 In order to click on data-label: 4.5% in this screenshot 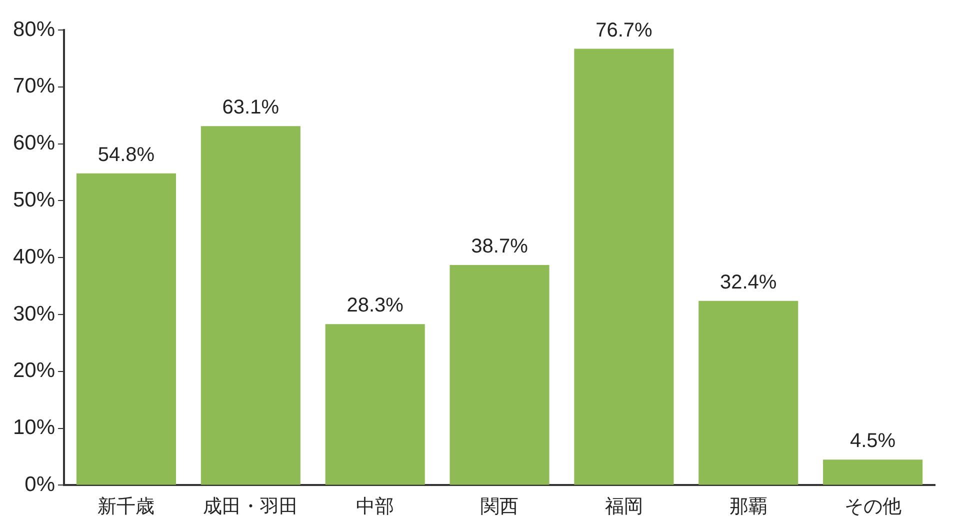, I will do `click(873, 441)`.